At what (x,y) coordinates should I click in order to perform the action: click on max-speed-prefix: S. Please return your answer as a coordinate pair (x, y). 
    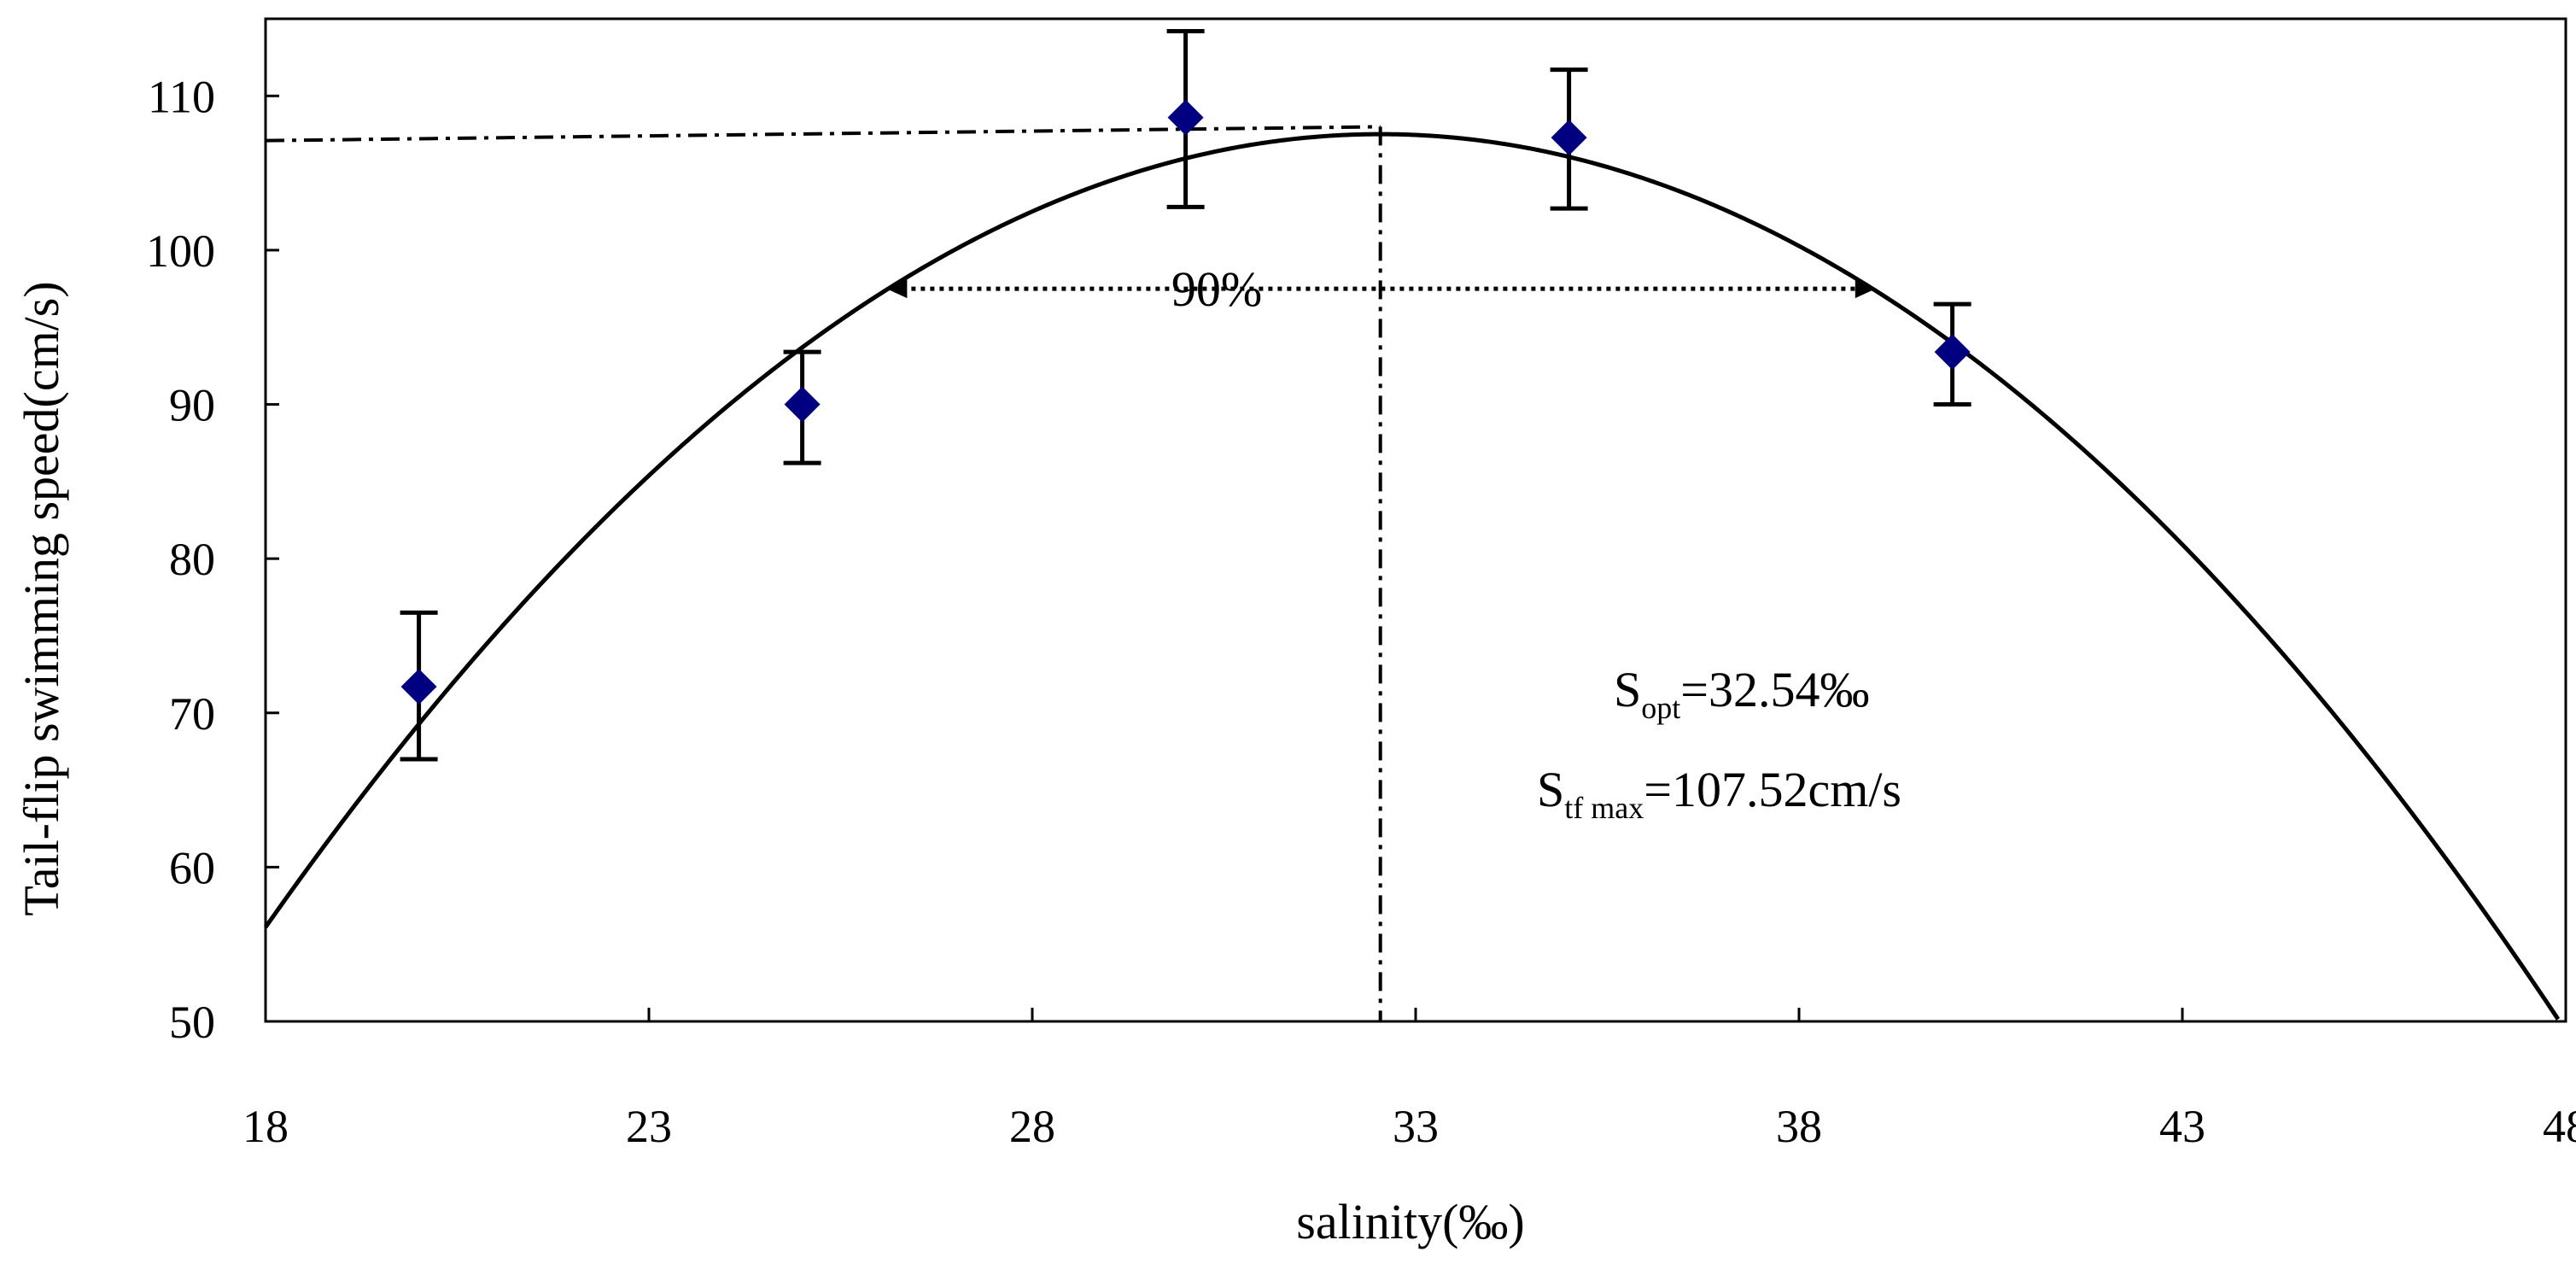
    Looking at the image, I should click on (1550, 789).